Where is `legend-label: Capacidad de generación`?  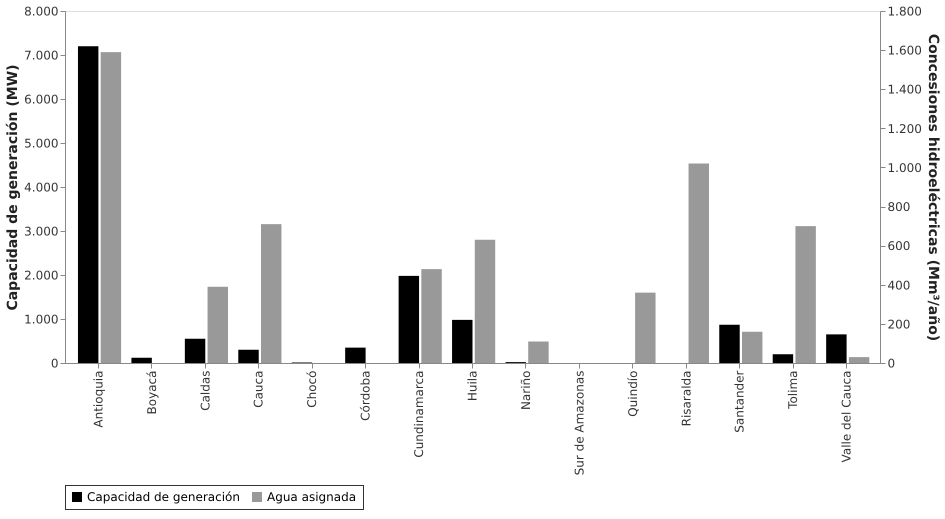 legend-label: Capacidad de generación is located at coordinates (163, 497).